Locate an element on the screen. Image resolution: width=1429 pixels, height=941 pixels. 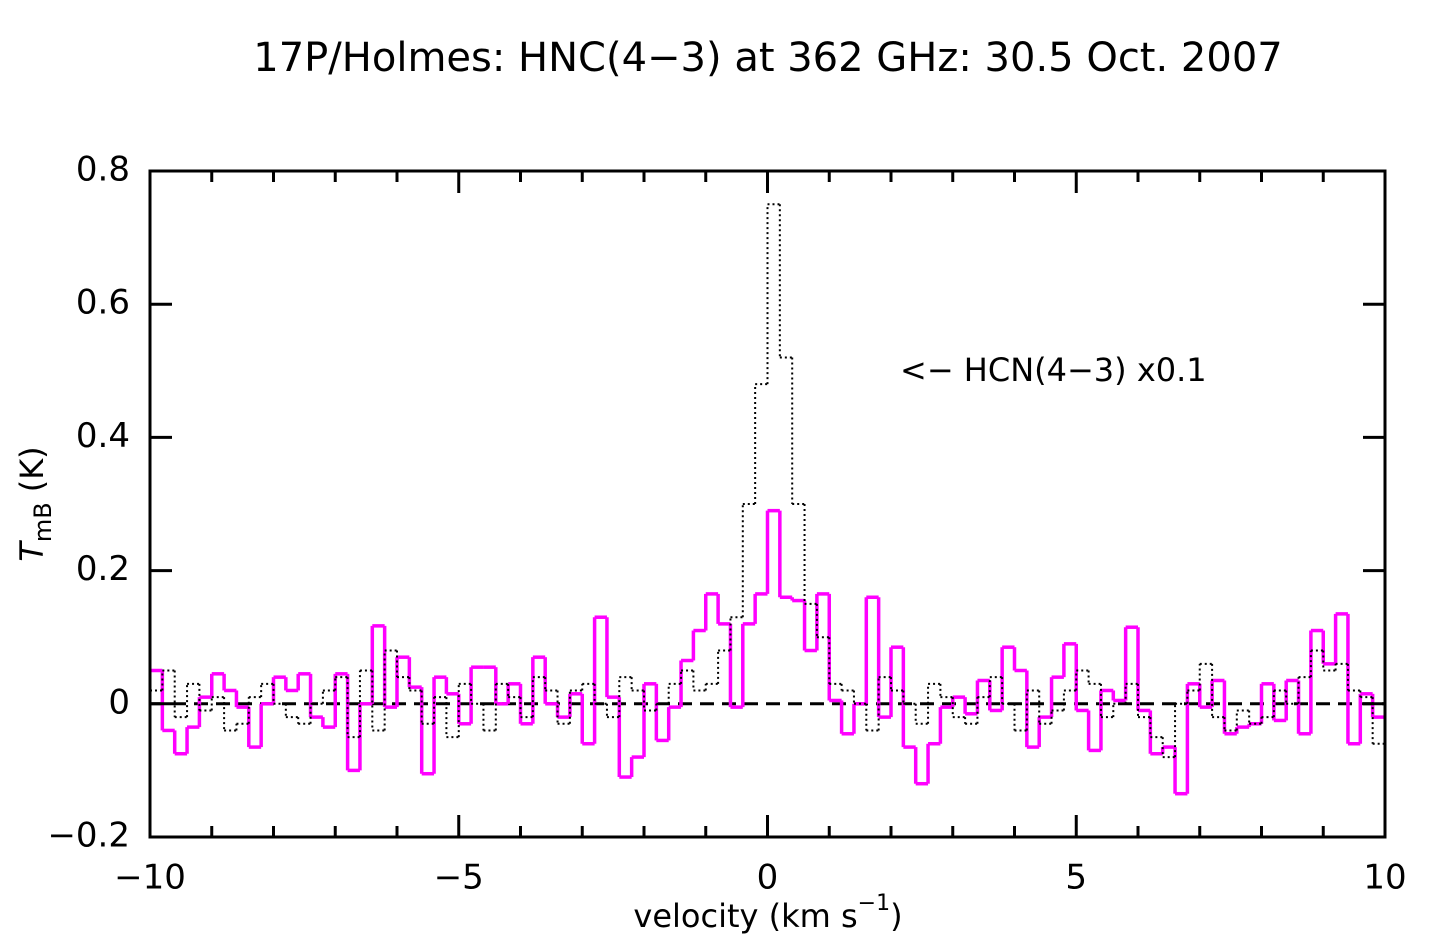
y-tick-label: −0.2 is located at coordinates (88, 836).